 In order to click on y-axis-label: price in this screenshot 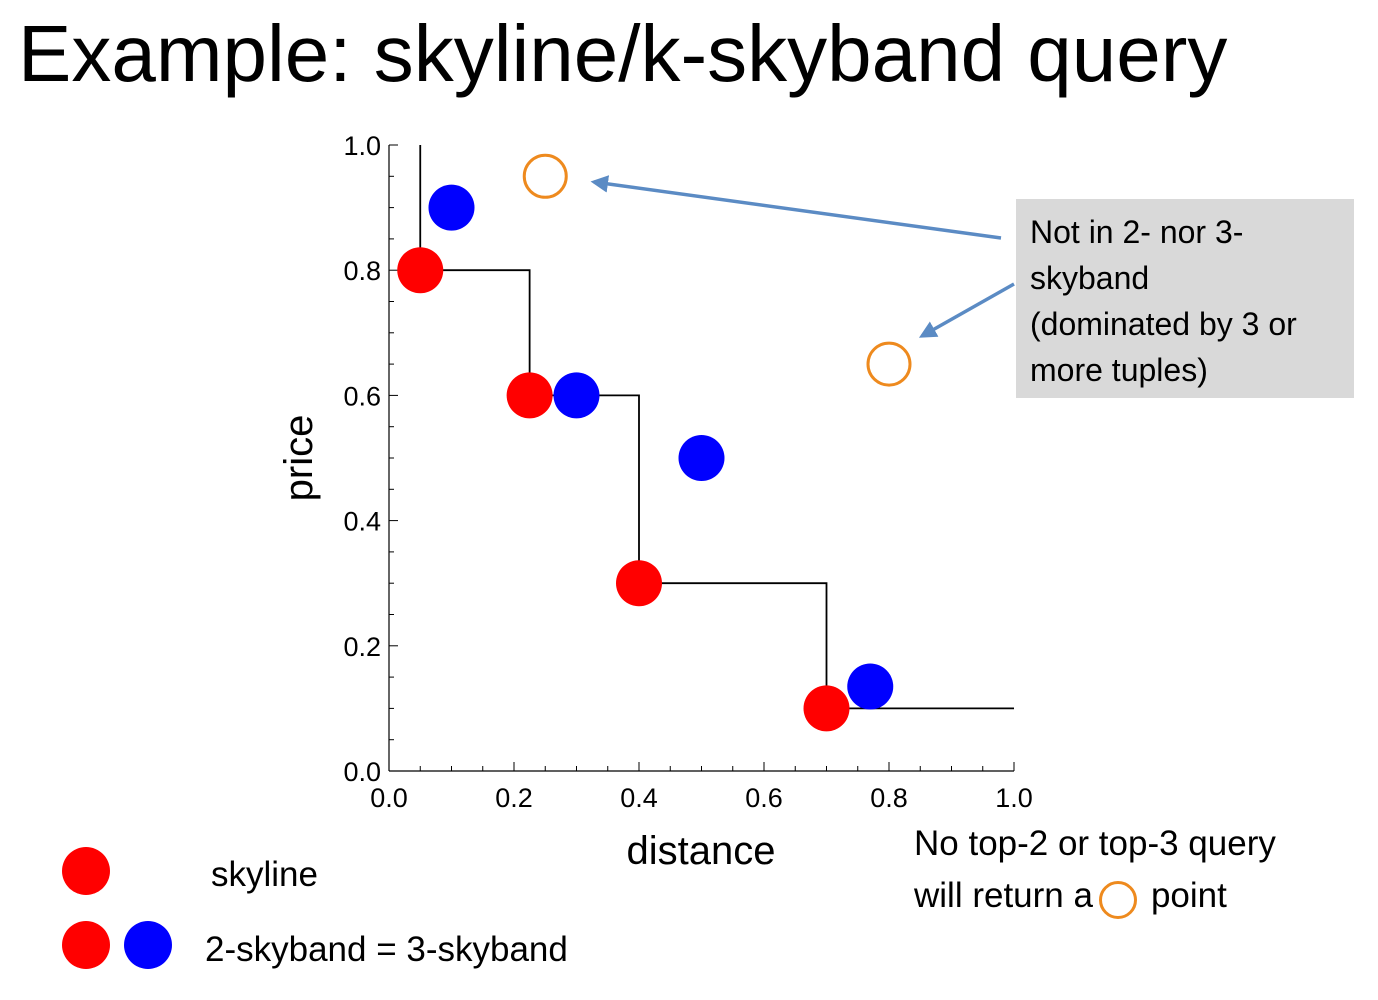, I will do `click(299, 458)`.